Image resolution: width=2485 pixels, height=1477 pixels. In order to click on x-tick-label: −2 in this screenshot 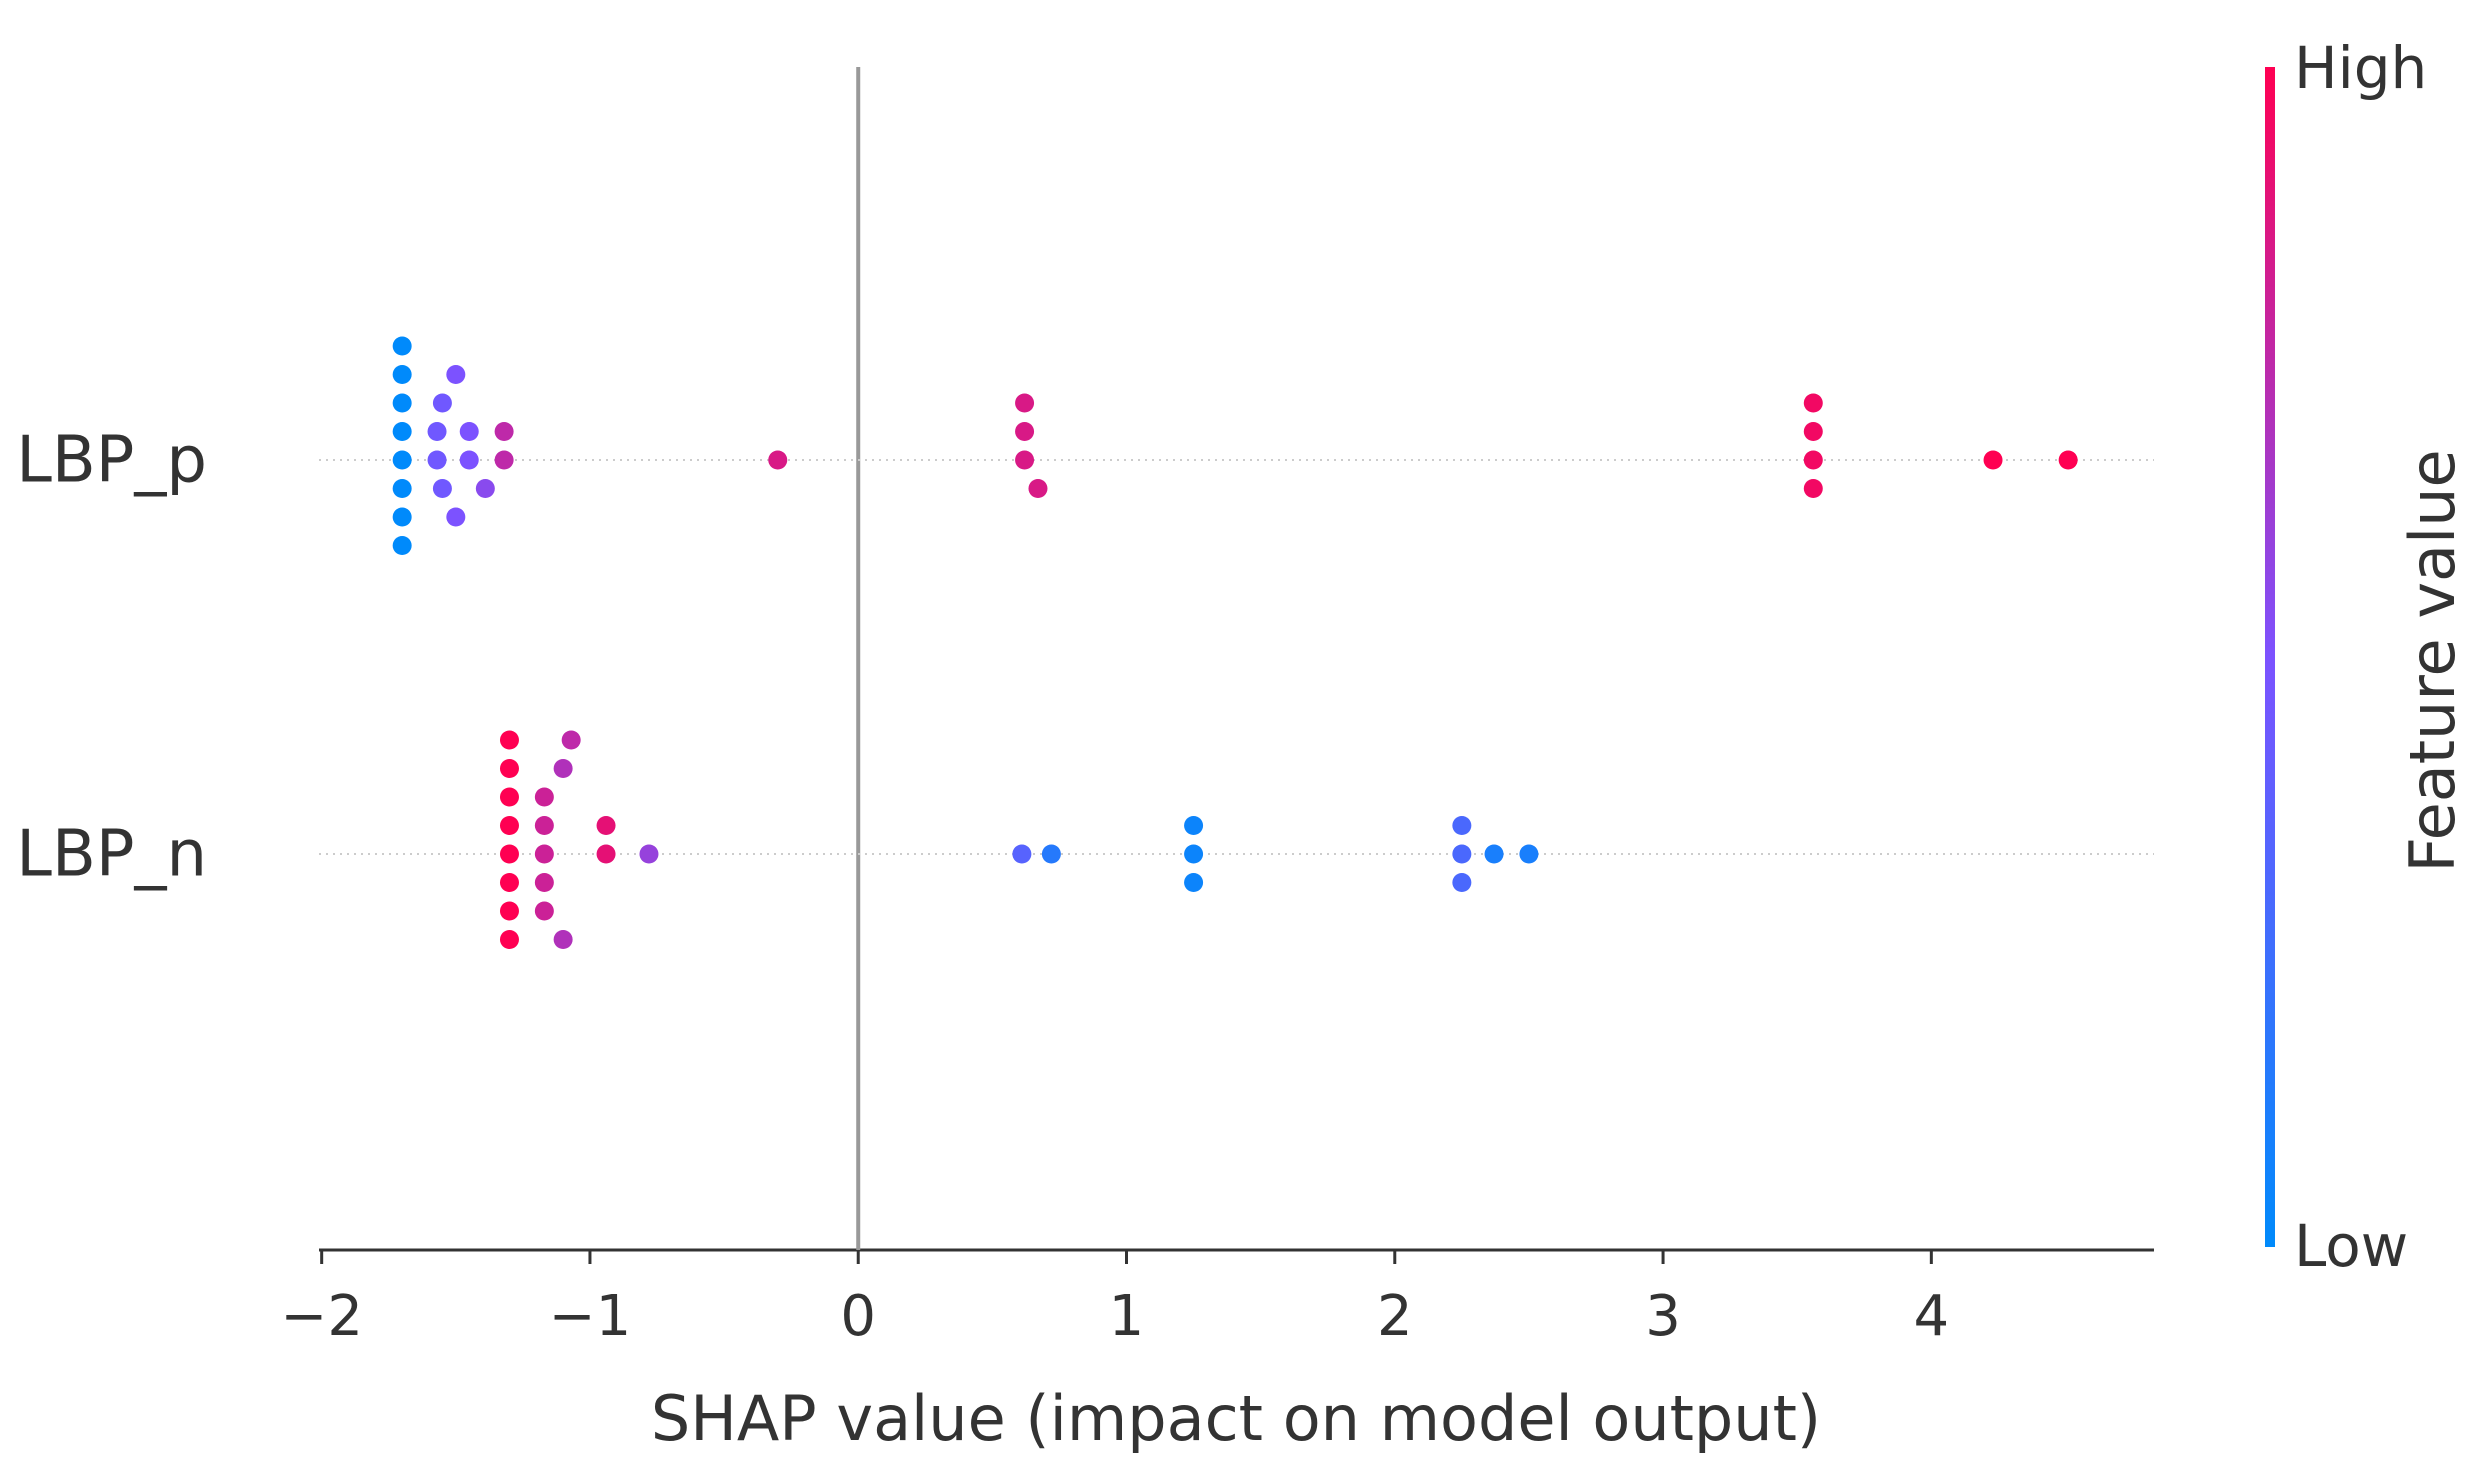, I will do `click(321, 1316)`.